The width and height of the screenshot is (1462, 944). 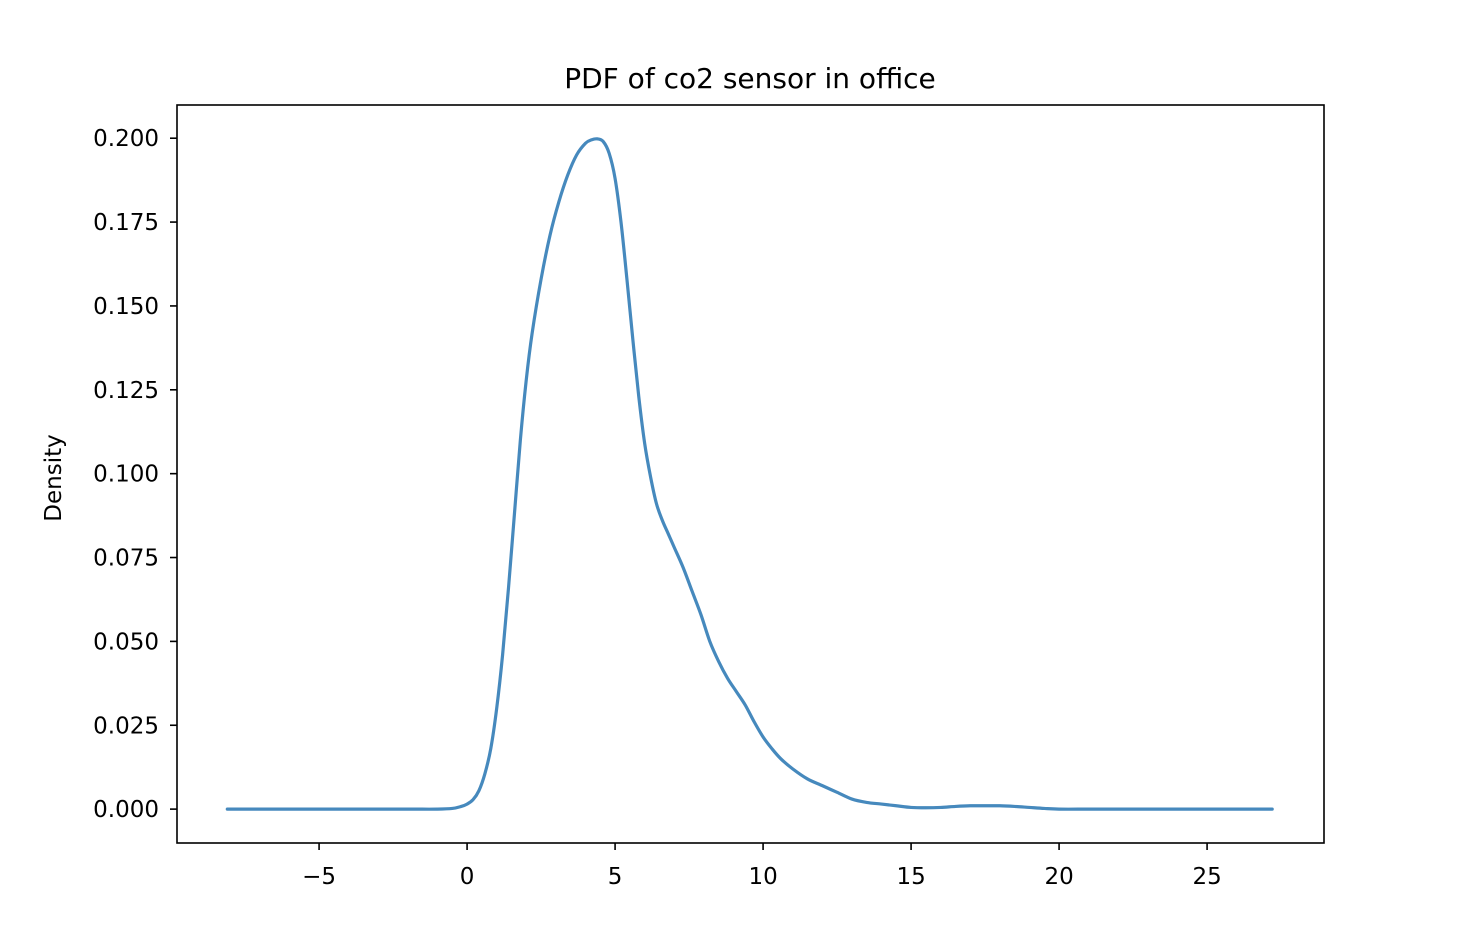 What do you see at coordinates (1058, 877) in the screenshot?
I see `x-tick-label: 20` at bounding box center [1058, 877].